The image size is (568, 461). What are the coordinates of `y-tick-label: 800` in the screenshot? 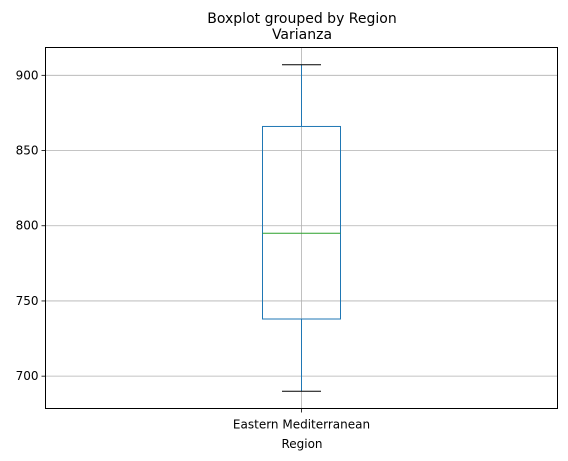 It's located at (27, 226).